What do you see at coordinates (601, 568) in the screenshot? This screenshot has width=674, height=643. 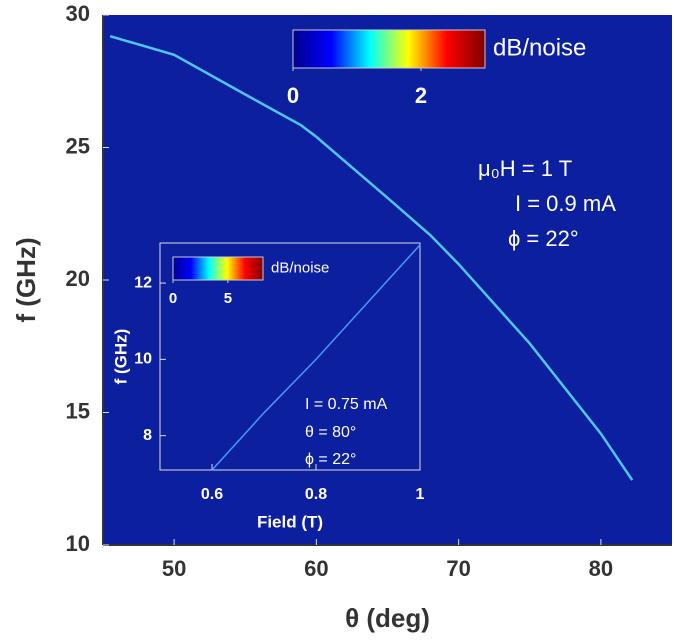 I see `x-tick-label: 80` at bounding box center [601, 568].